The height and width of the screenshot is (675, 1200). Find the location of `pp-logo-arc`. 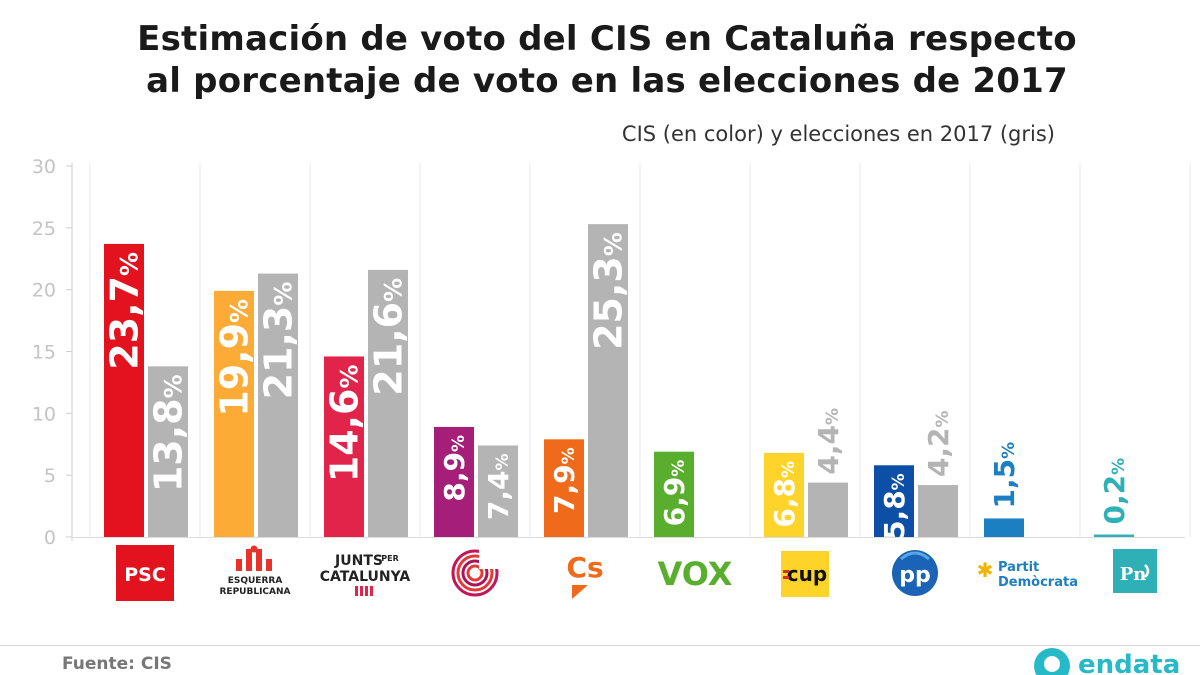

pp-logo-arc is located at coordinates (915, 556).